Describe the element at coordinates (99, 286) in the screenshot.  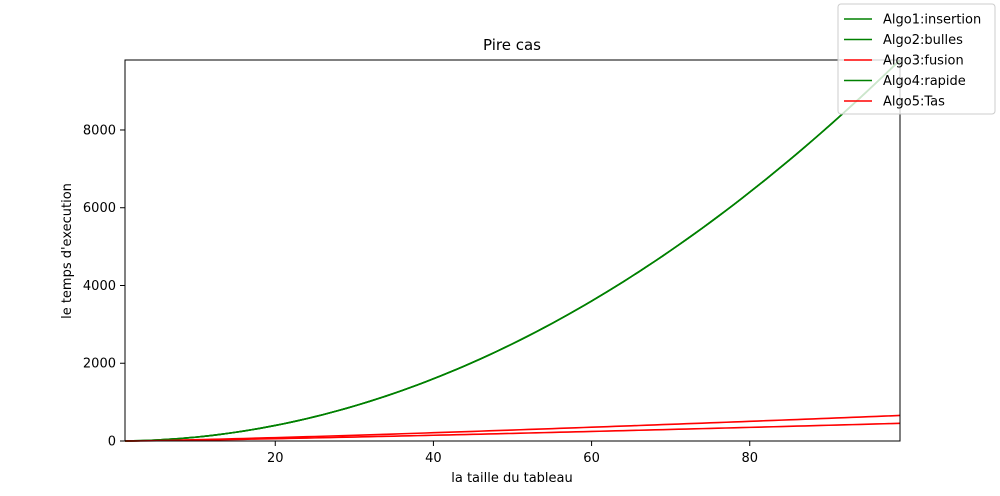
I see `y-tick-label: 4000` at that location.